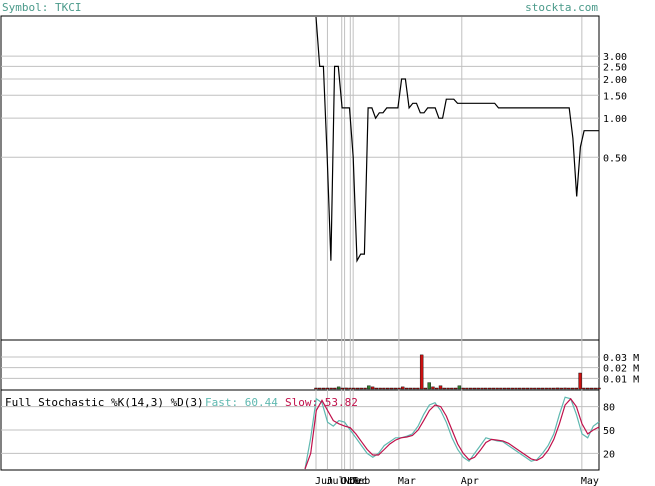  What do you see at coordinates (615, 57) in the screenshot?
I see `price-tick-label: 3.00` at bounding box center [615, 57].